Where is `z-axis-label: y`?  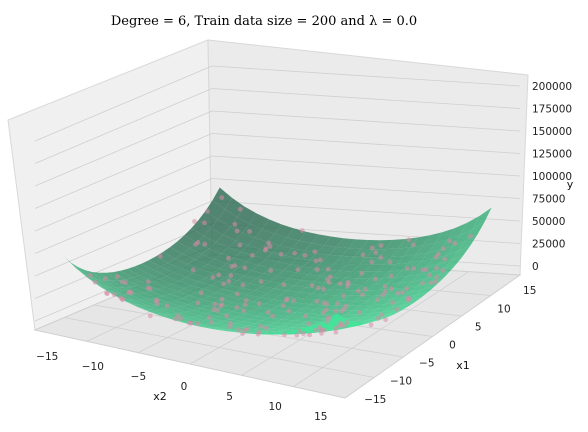
z-axis-label: y is located at coordinates (570, 184).